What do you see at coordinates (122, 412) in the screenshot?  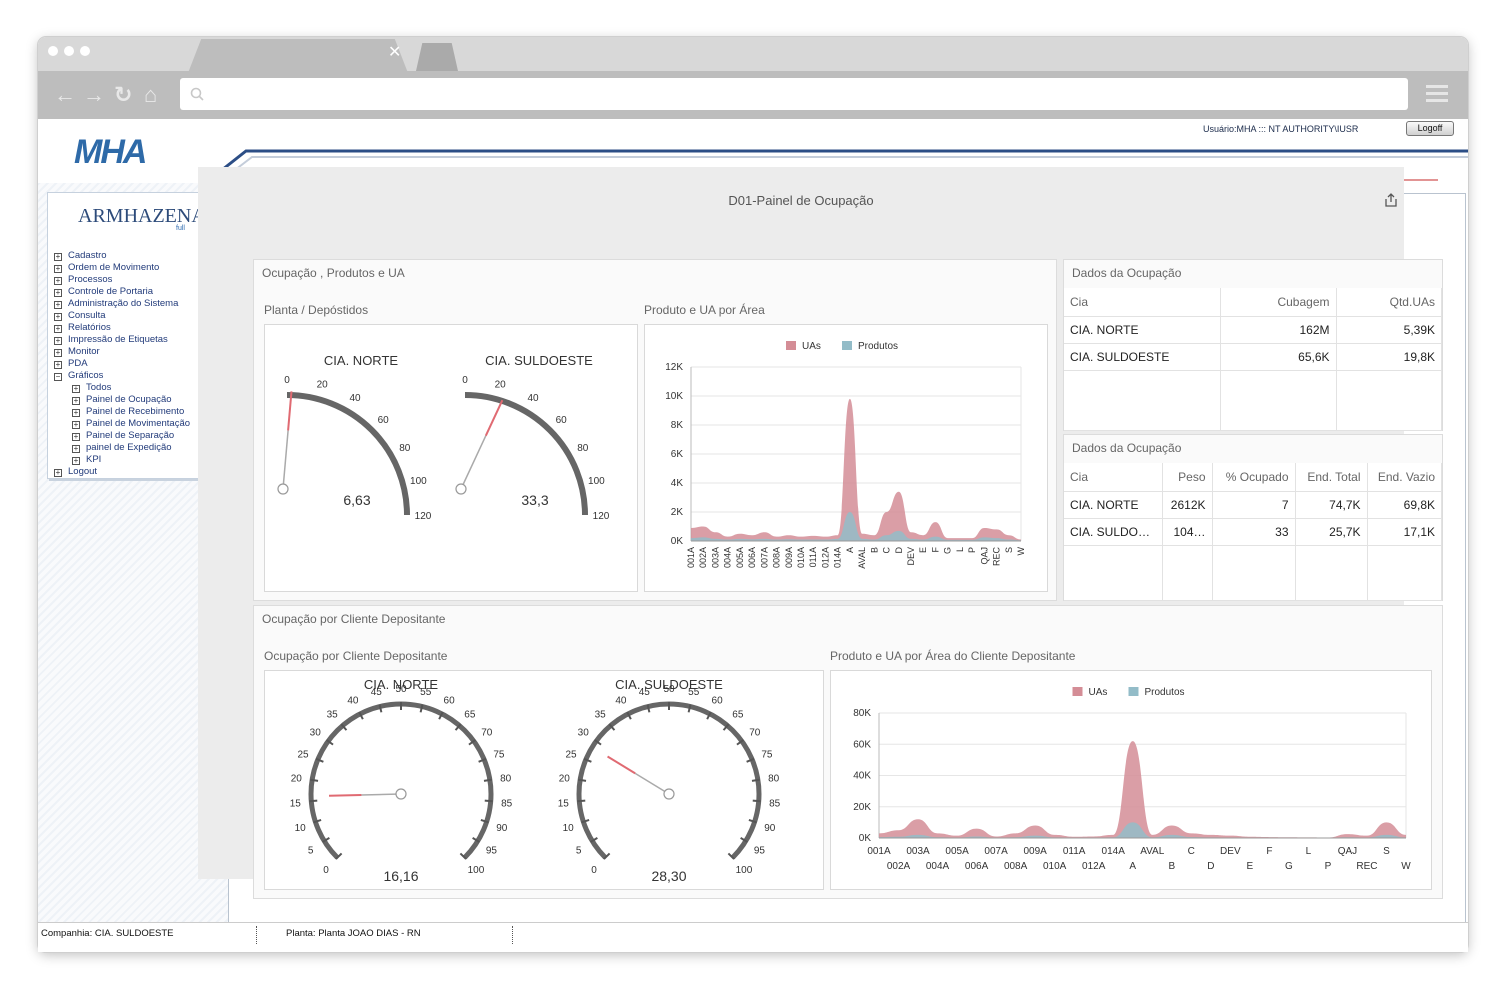 I see `sidebar-item: + Painel de Recebimento` at bounding box center [122, 412].